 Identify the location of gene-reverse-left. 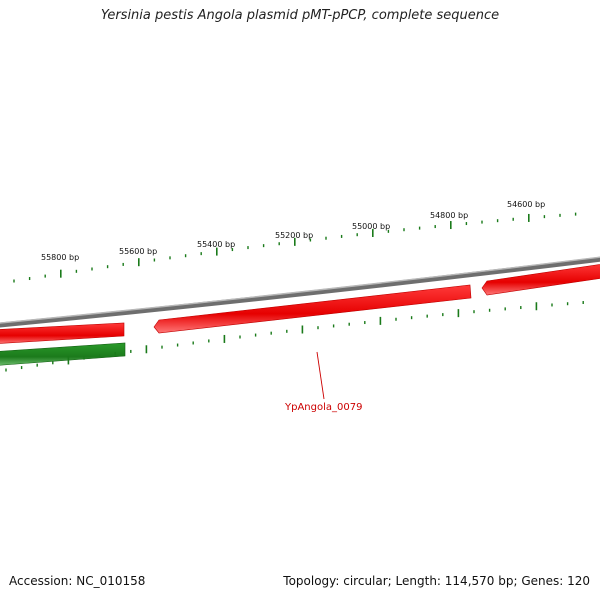
(63, 354).